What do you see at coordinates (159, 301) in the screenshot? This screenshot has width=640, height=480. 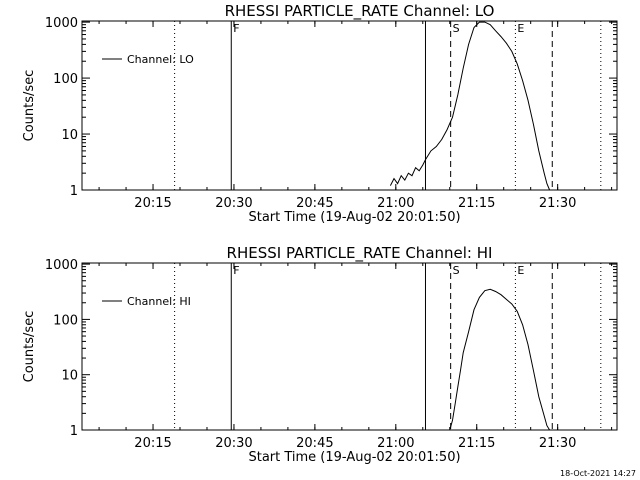 I see `legend-label: Channel: HI` at bounding box center [159, 301].